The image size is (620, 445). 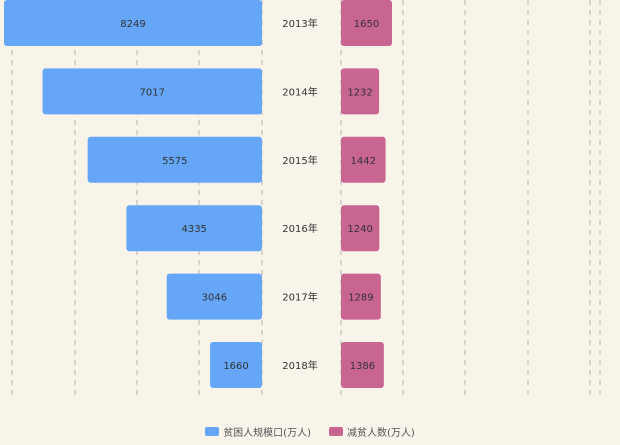 I want to click on legend-swatch-poverty-reduction, so click(x=336, y=431).